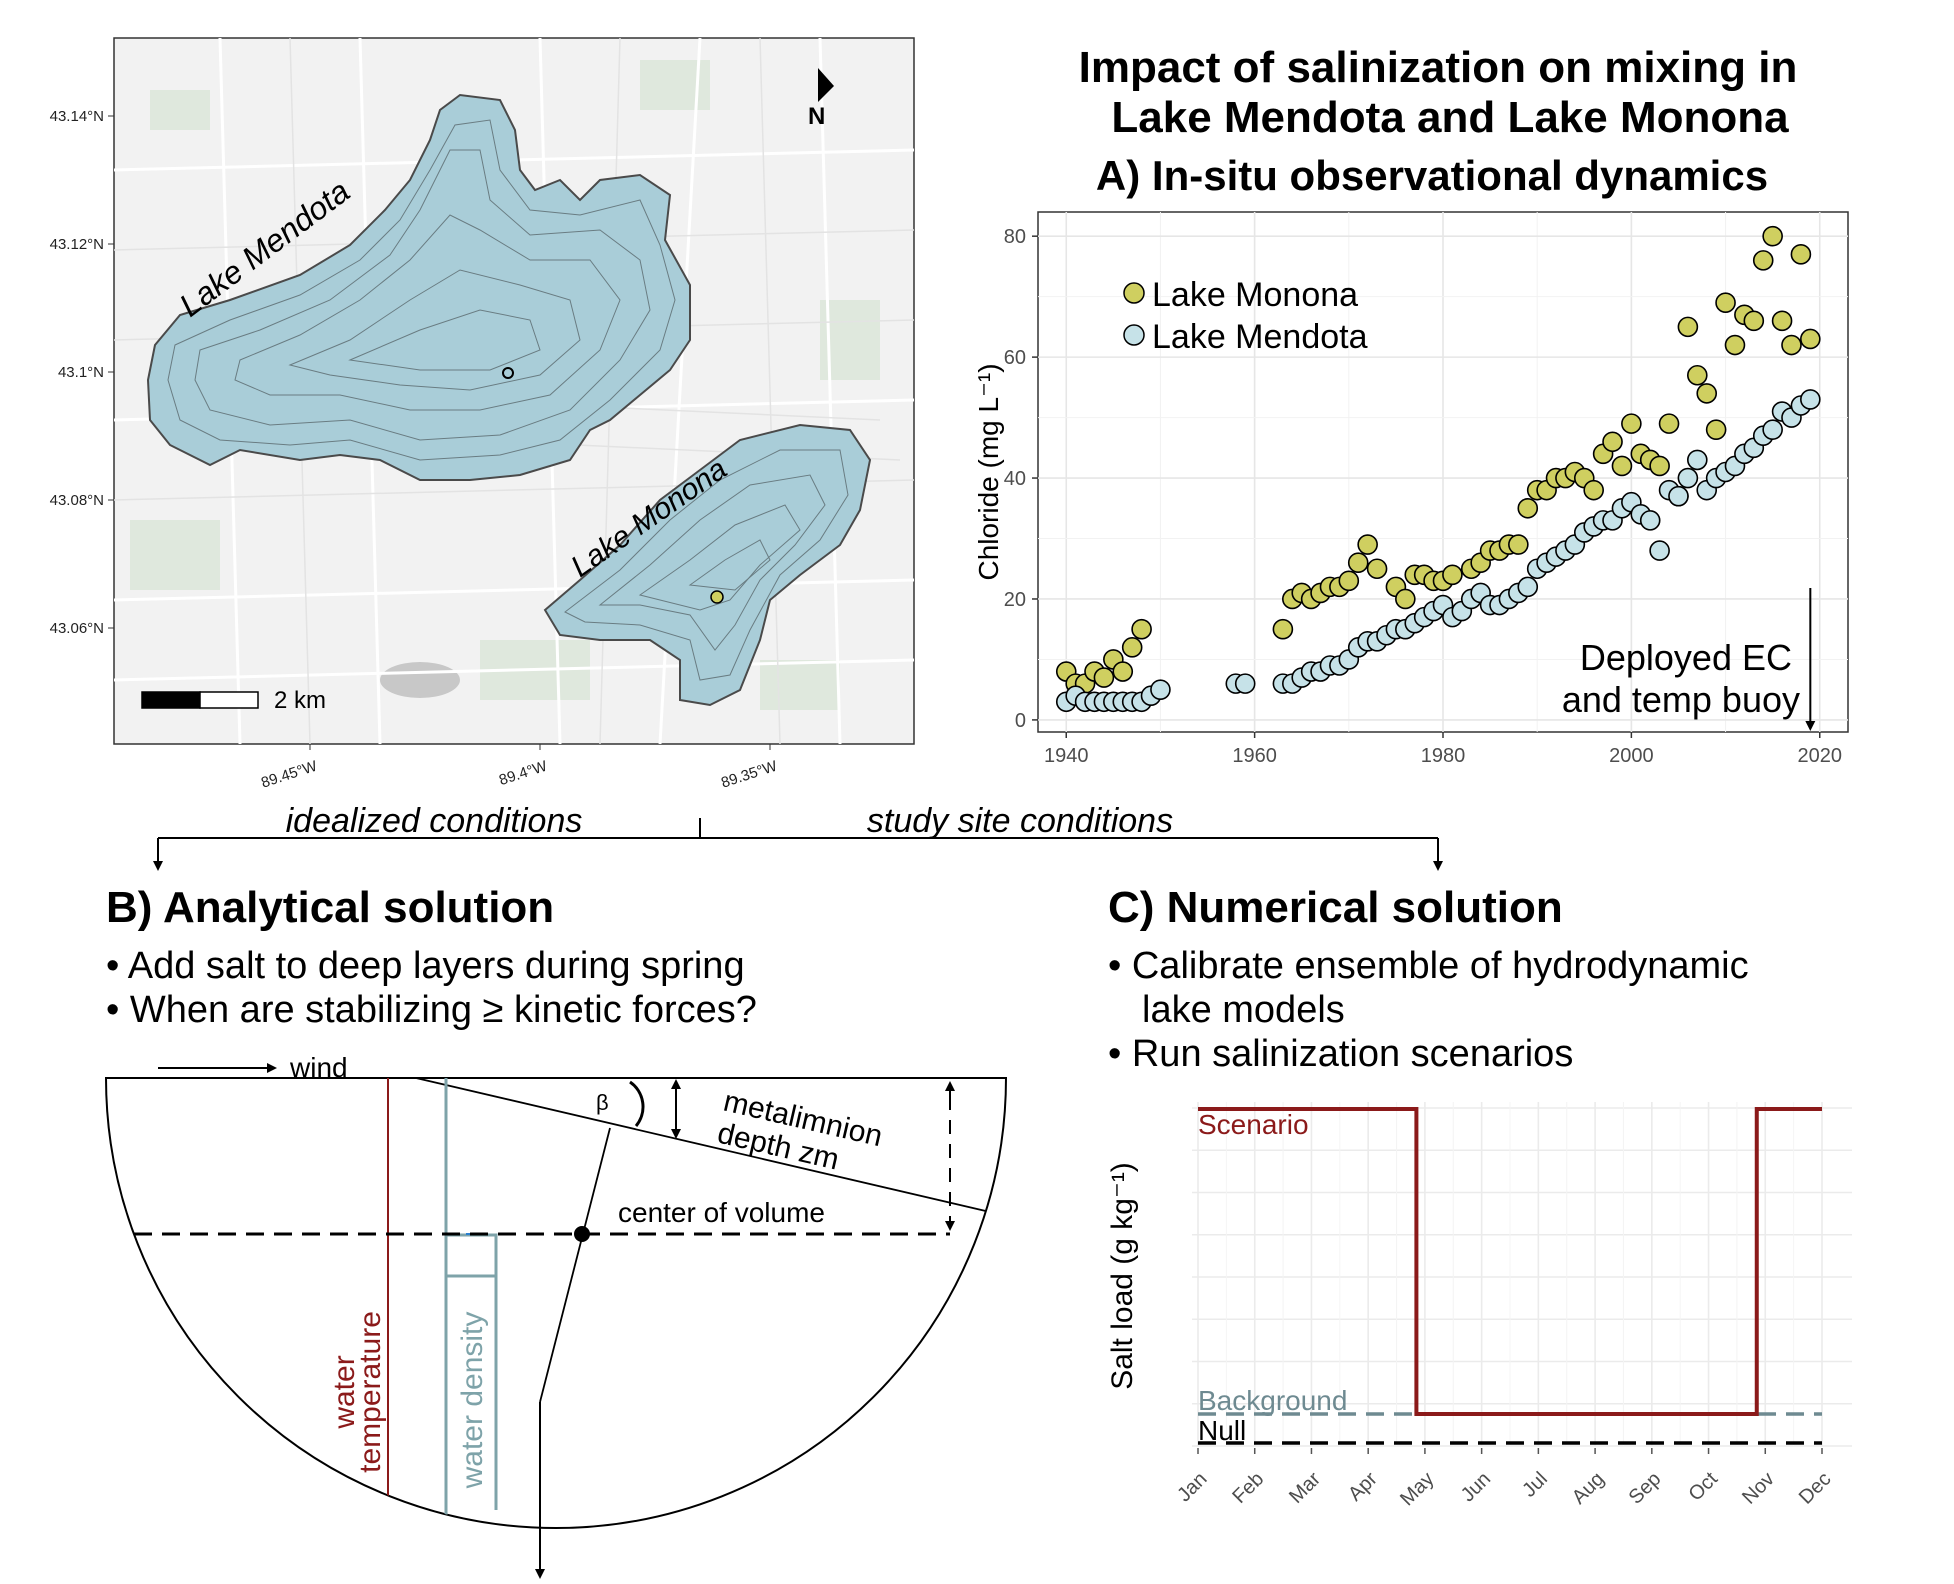  What do you see at coordinates (425, 966) in the screenshot?
I see `panel-b-bullet: • Add salt to deep layers during spring` at bounding box center [425, 966].